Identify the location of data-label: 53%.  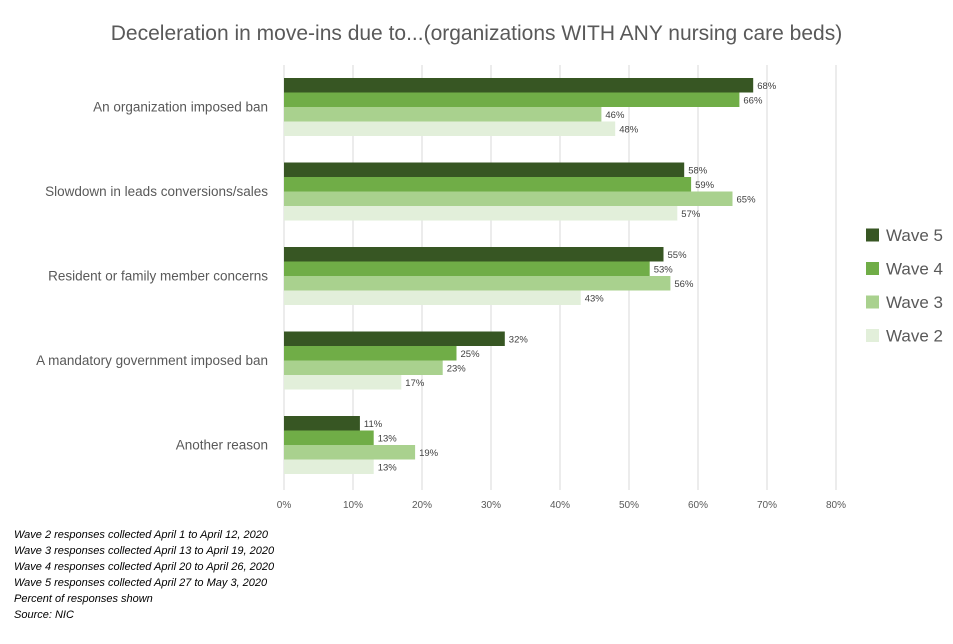
(664, 269).